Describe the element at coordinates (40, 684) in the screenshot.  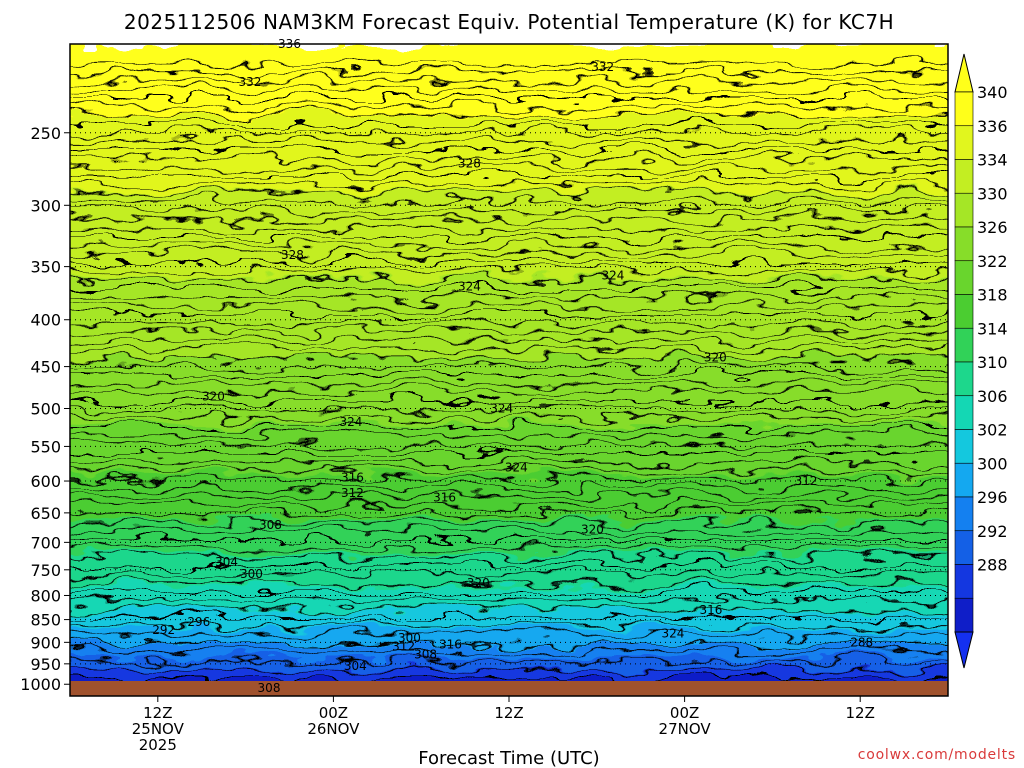
I see `y-tick-label: 1000` at that location.